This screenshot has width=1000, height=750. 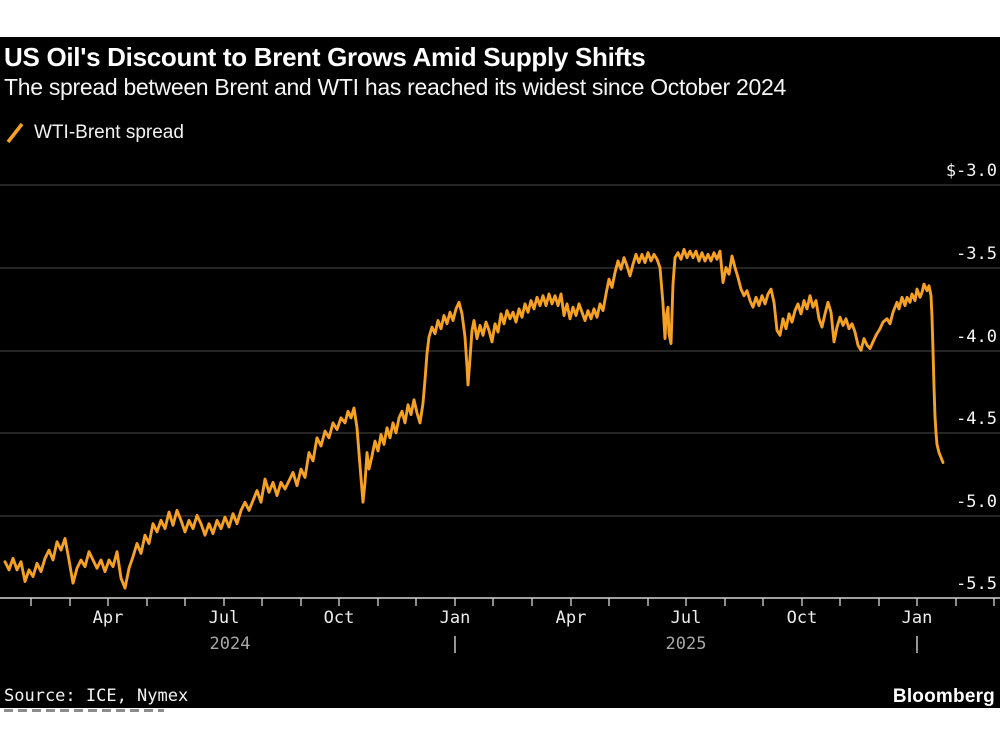 What do you see at coordinates (976, 254) in the screenshot?
I see `y-axis-label: -3.5` at bounding box center [976, 254].